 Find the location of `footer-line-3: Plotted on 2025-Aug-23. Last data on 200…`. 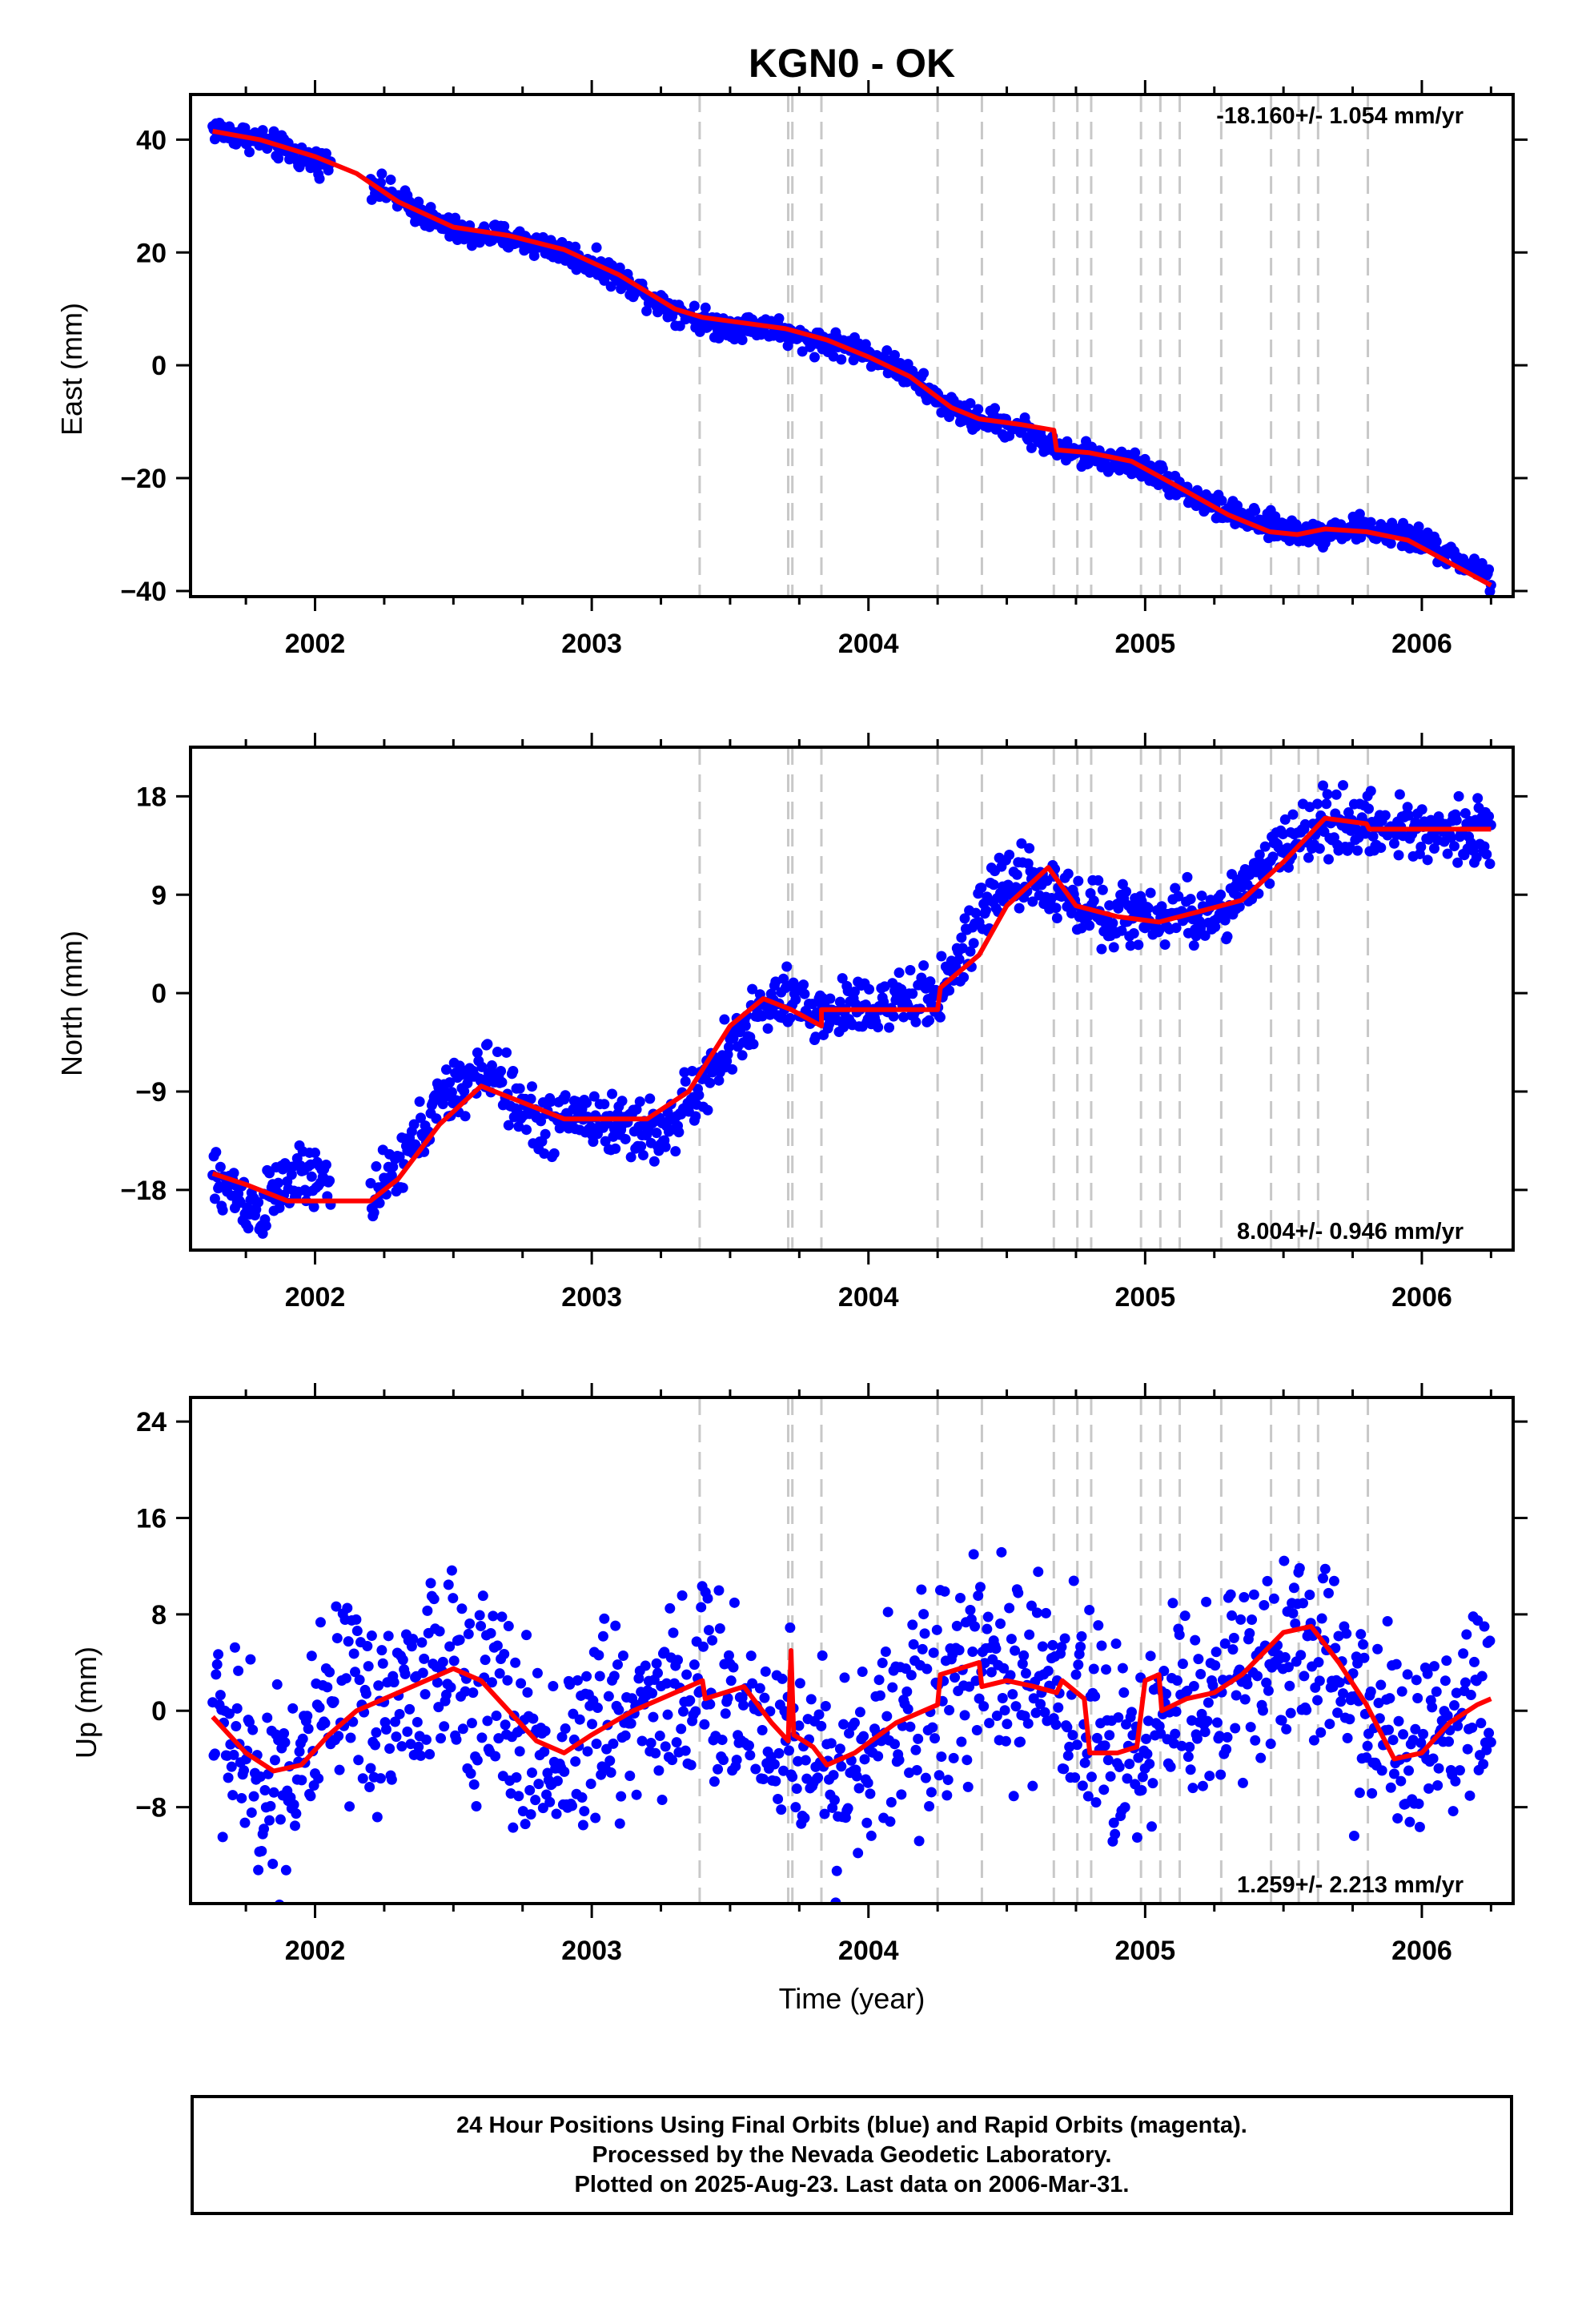

footer-line-3: Plotted on 2025-Aug-23. Last data on 200… is located at coordinates (852, 2184).